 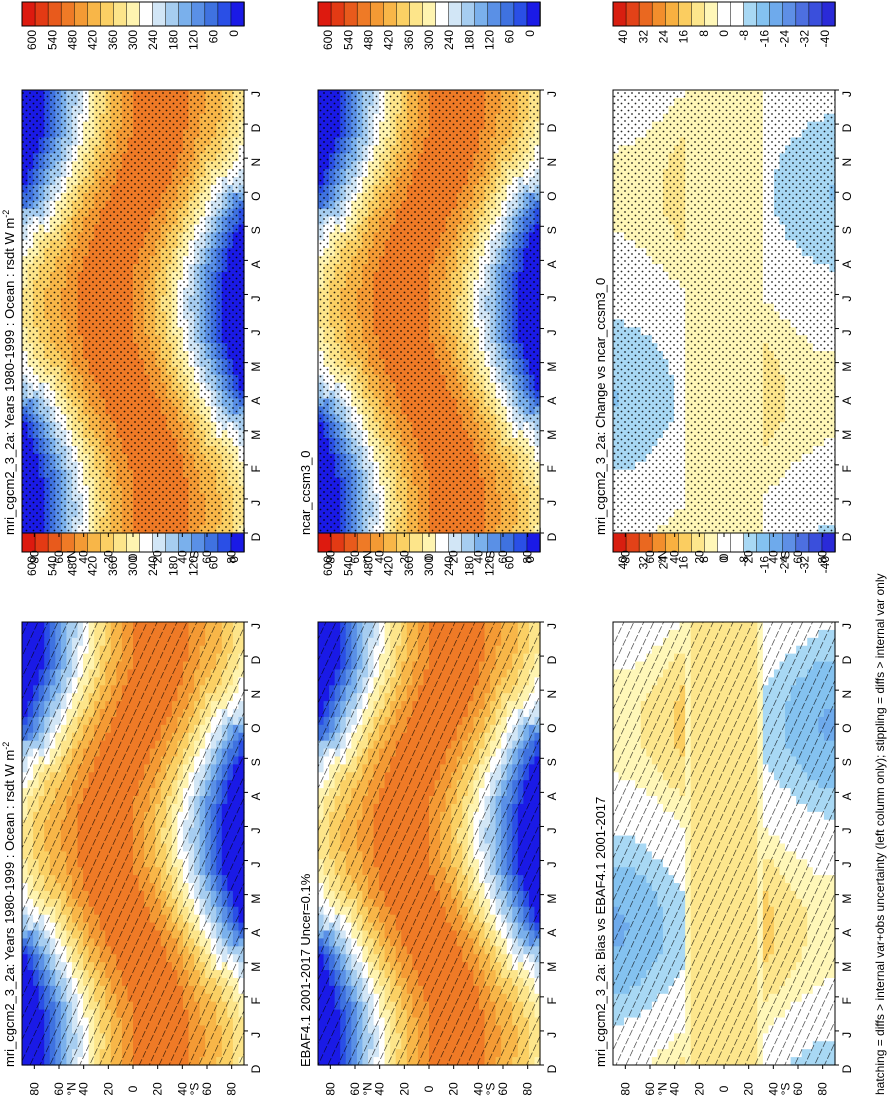 What do you see at coordinates (52, 40) in the screenshot?
I see `colorbar-label: 540` at bounding box center [52, 40].